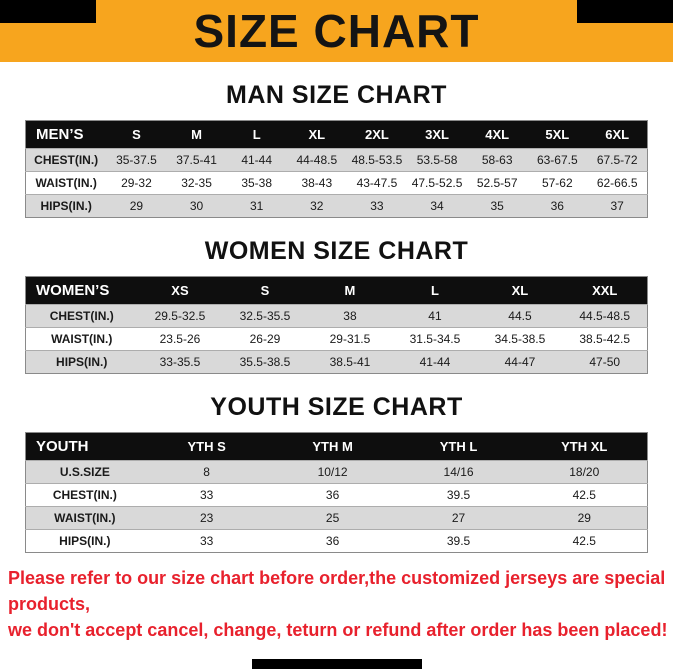 This screenshot has height=669, width=673. Describe the element at coordinates (458, 518) in the screenshot. I see `table-cell: 27` at that location.